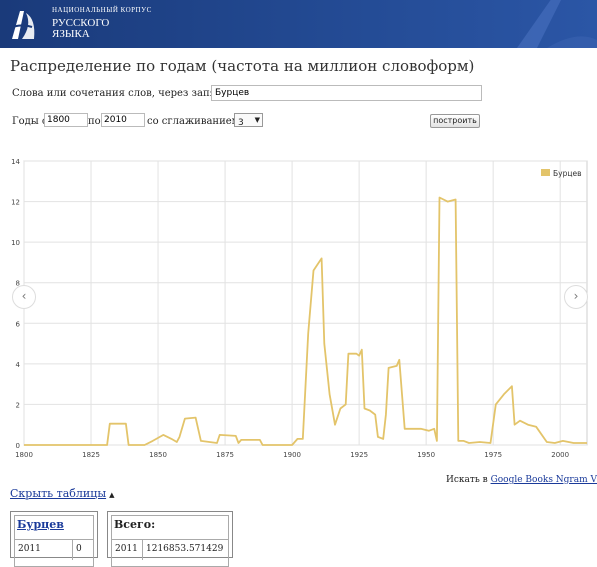 The height and width of the screenshot is (567, 597). I want to click on years-row: Годы с по со сглаживанием 3 ▼ построить, so click(297, 121).